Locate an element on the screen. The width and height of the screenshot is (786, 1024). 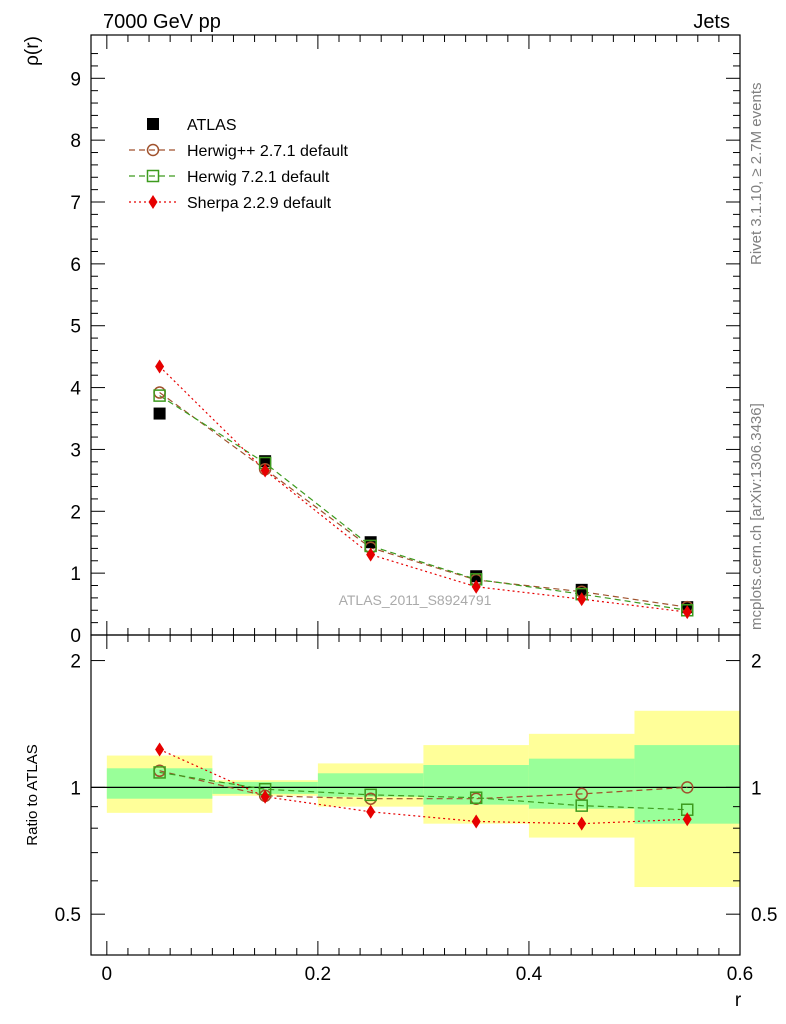
main-ytick-label: 7 is located at coordinates (75, 203).